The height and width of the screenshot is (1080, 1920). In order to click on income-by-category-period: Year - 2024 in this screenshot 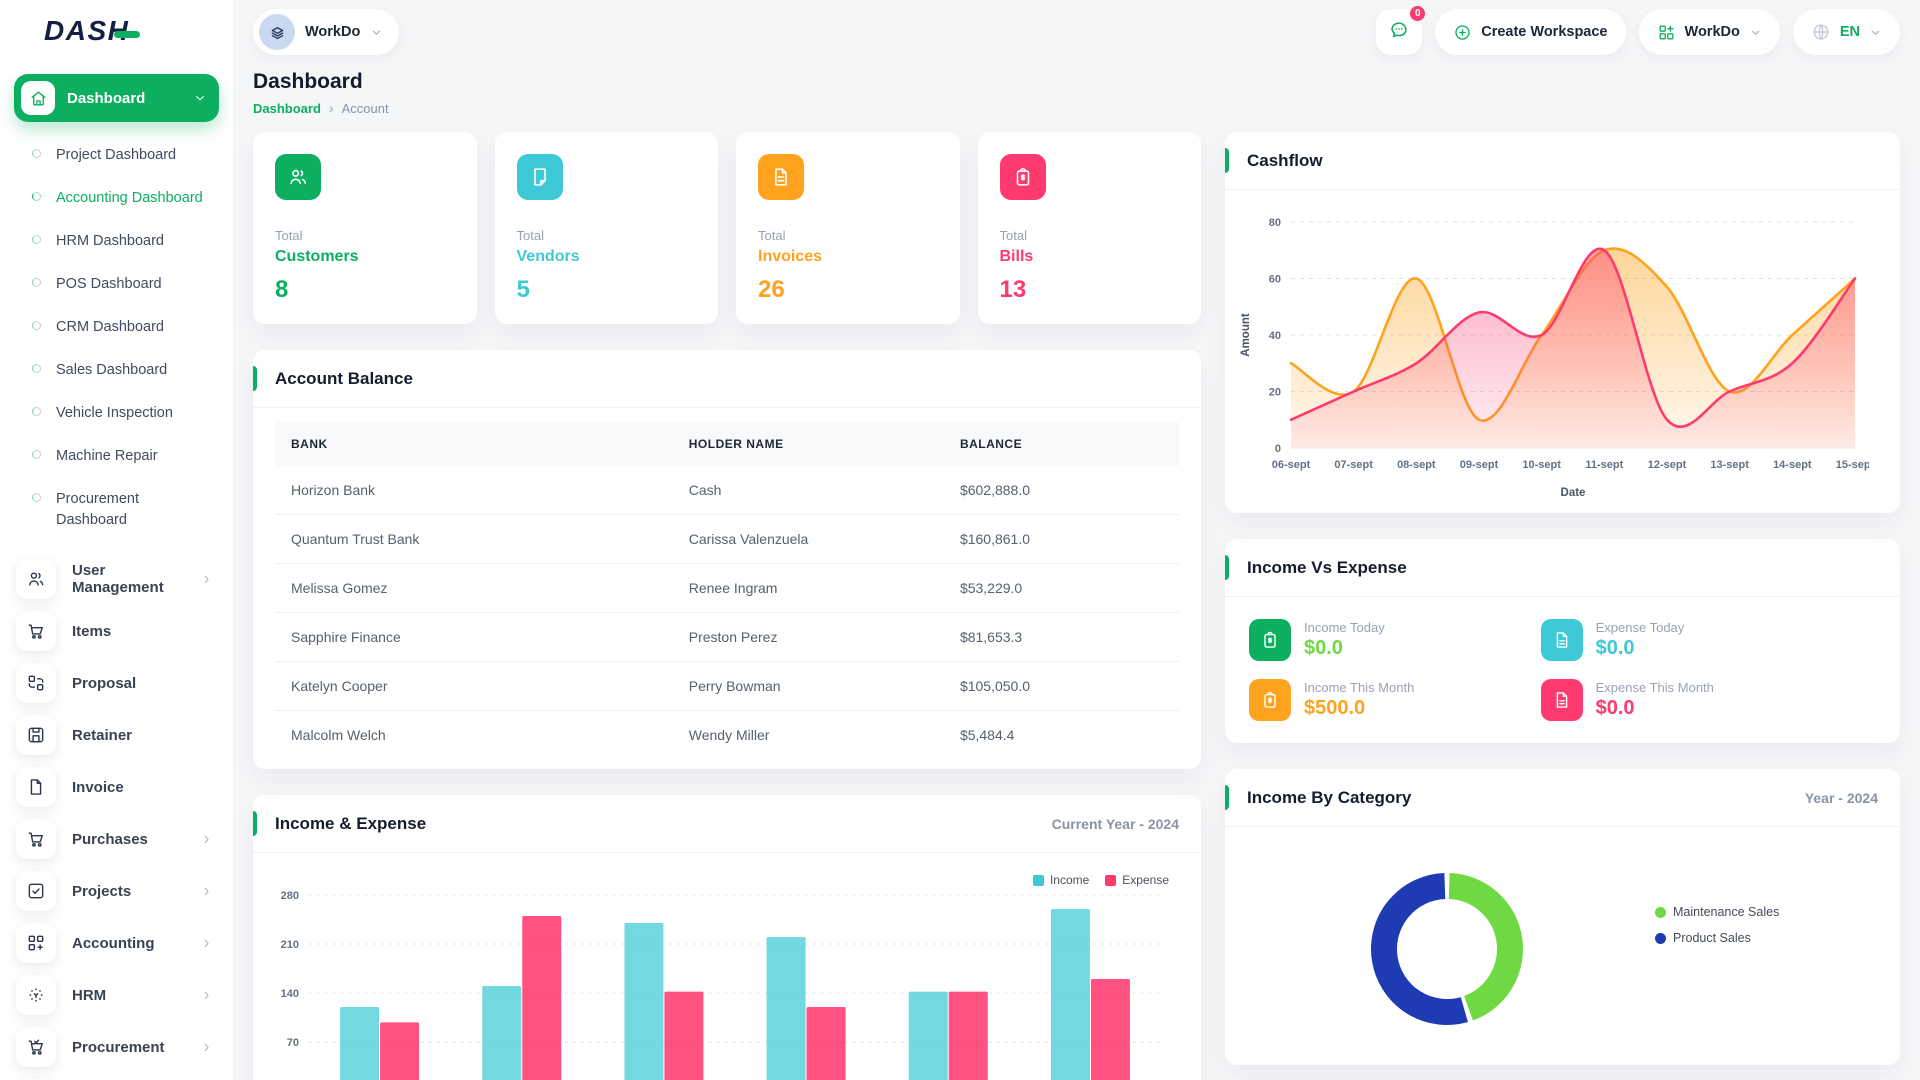, I will do `click(1841, 797)`.